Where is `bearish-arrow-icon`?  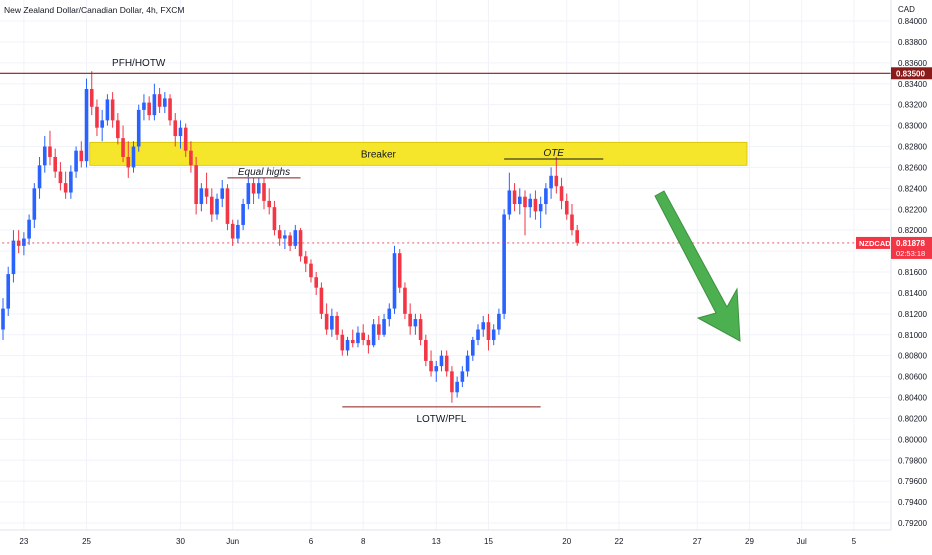
bearish-arrow-icon is located at coordinates (697, 266).